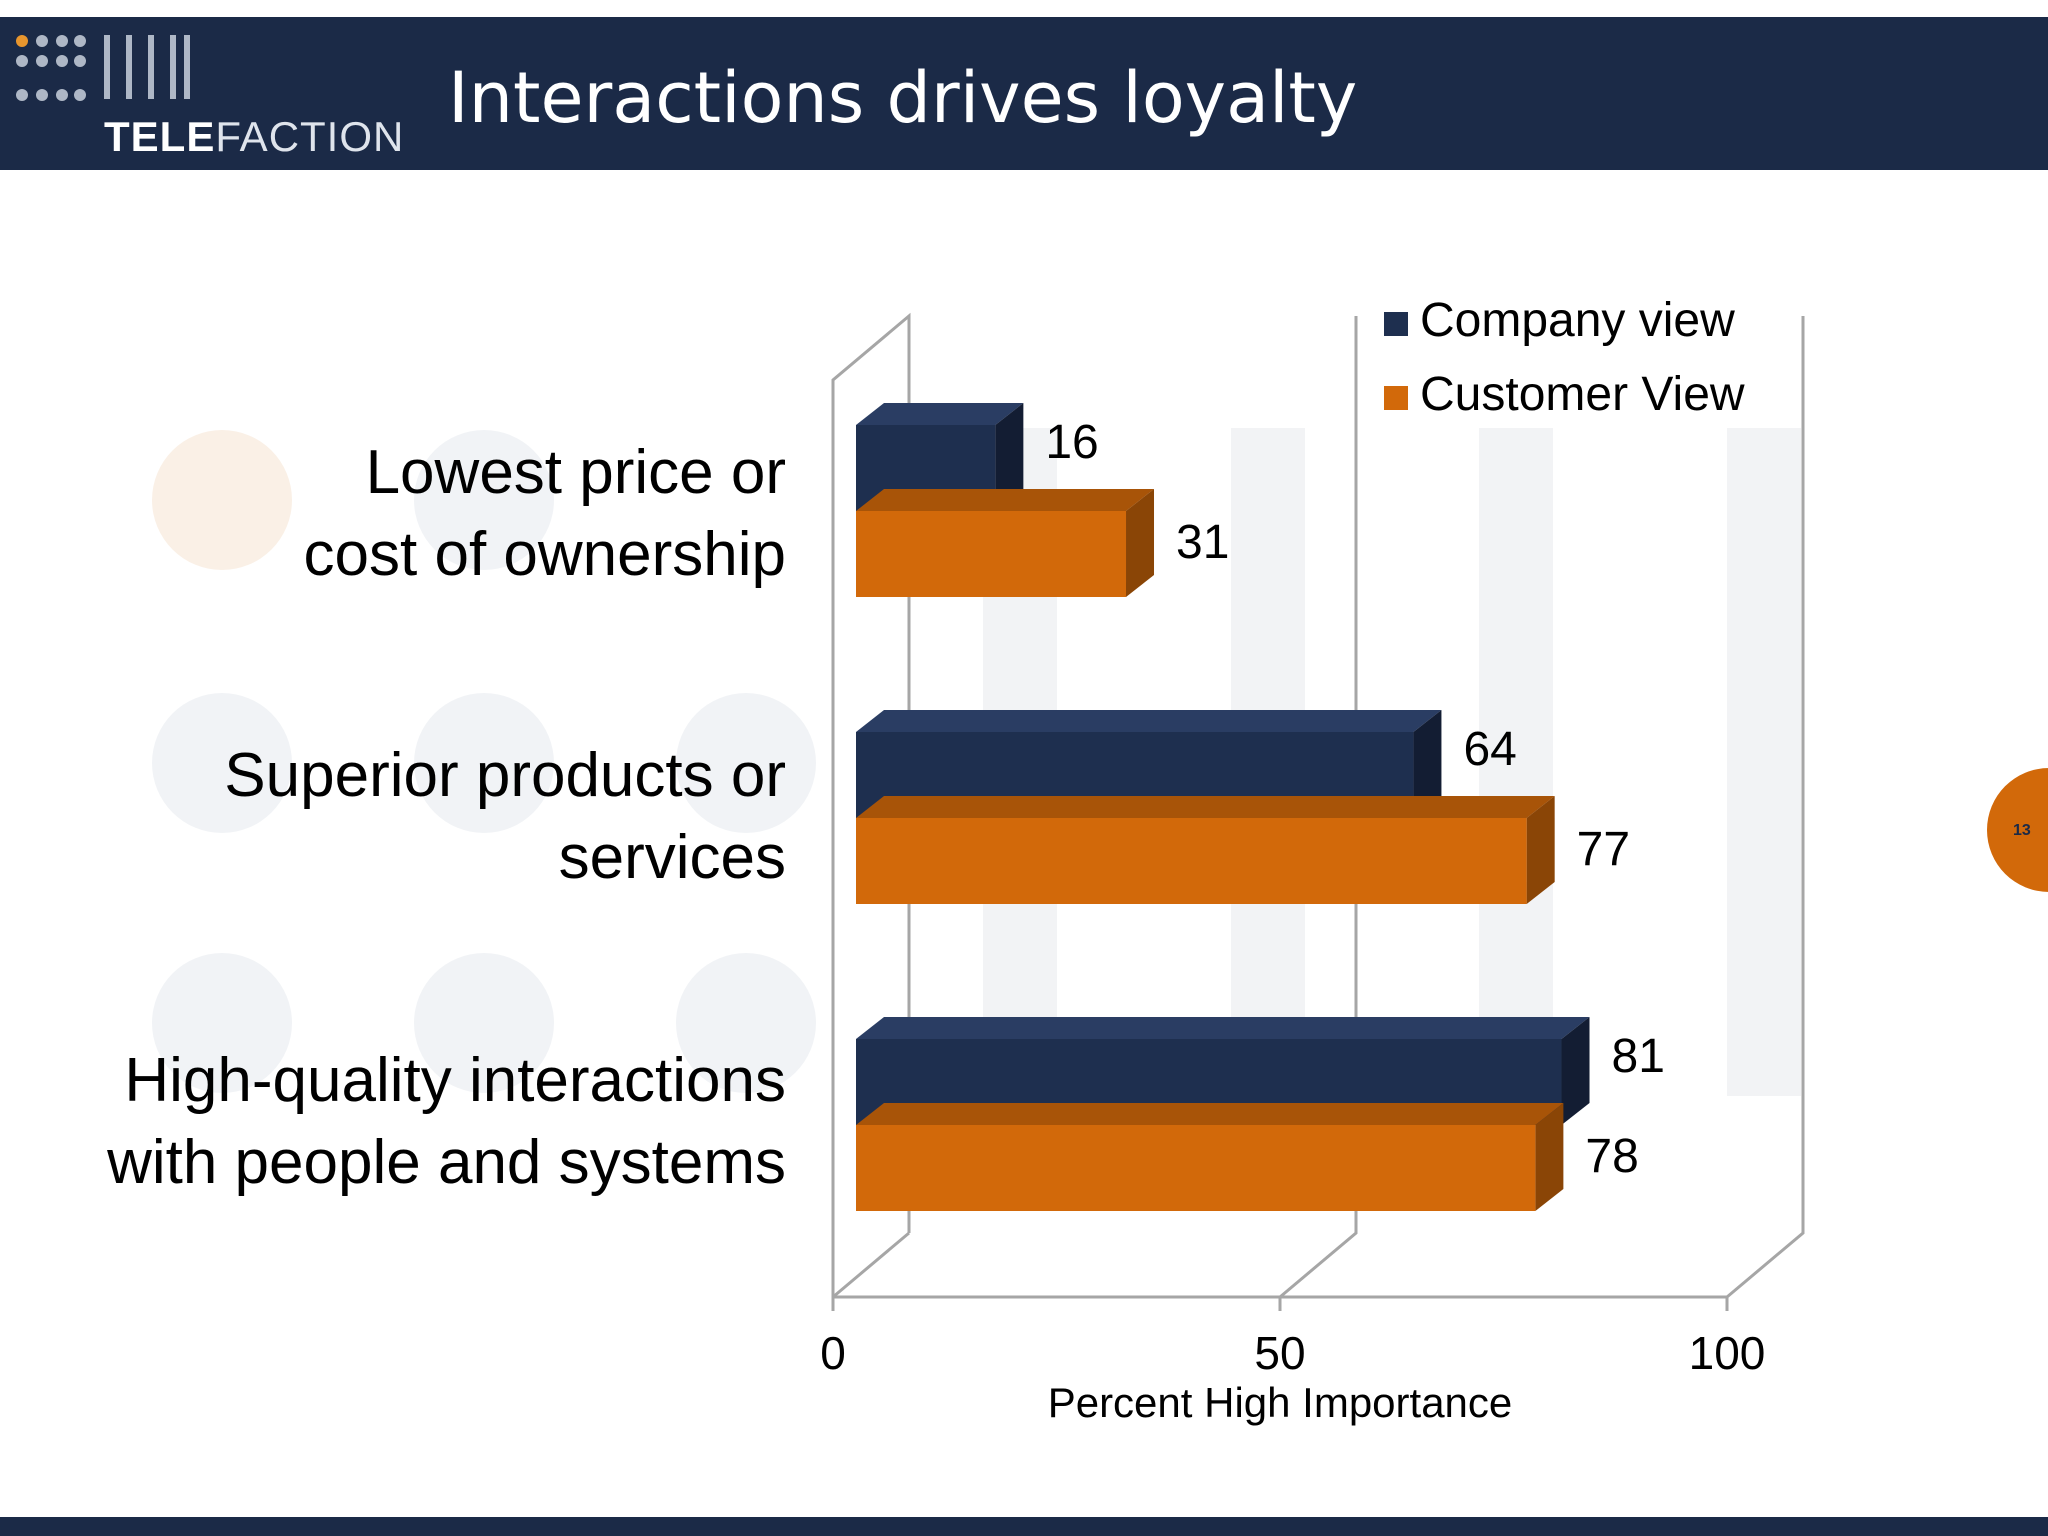  Describe the element at coordinates (1727, 1353) in the screenshot. I see `x-tick-label: 100` at that location.